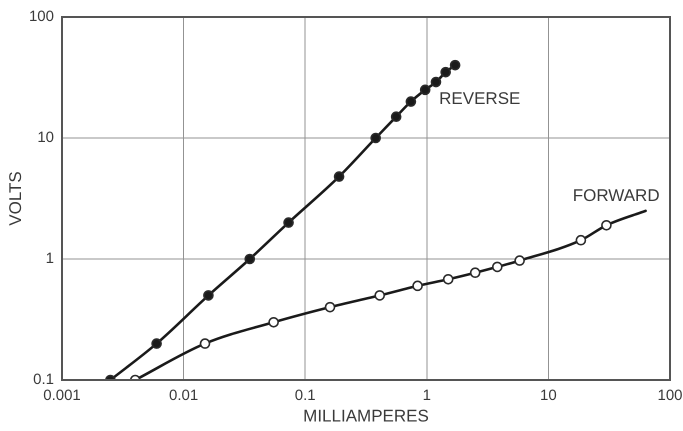  I want to click on x-axis-title: MILLIAMPERES, so click(366, 416).